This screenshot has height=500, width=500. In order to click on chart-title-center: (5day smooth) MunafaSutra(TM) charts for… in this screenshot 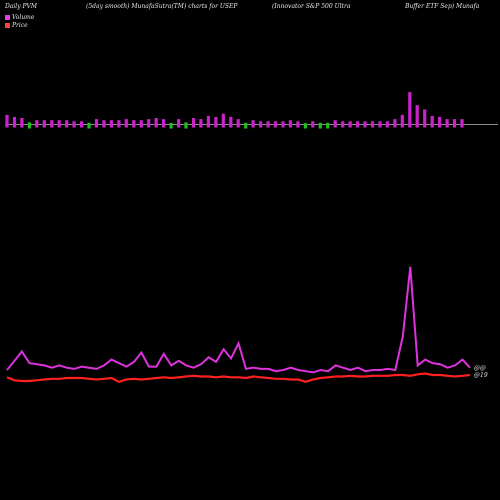, I will do `click(162, 6)`.